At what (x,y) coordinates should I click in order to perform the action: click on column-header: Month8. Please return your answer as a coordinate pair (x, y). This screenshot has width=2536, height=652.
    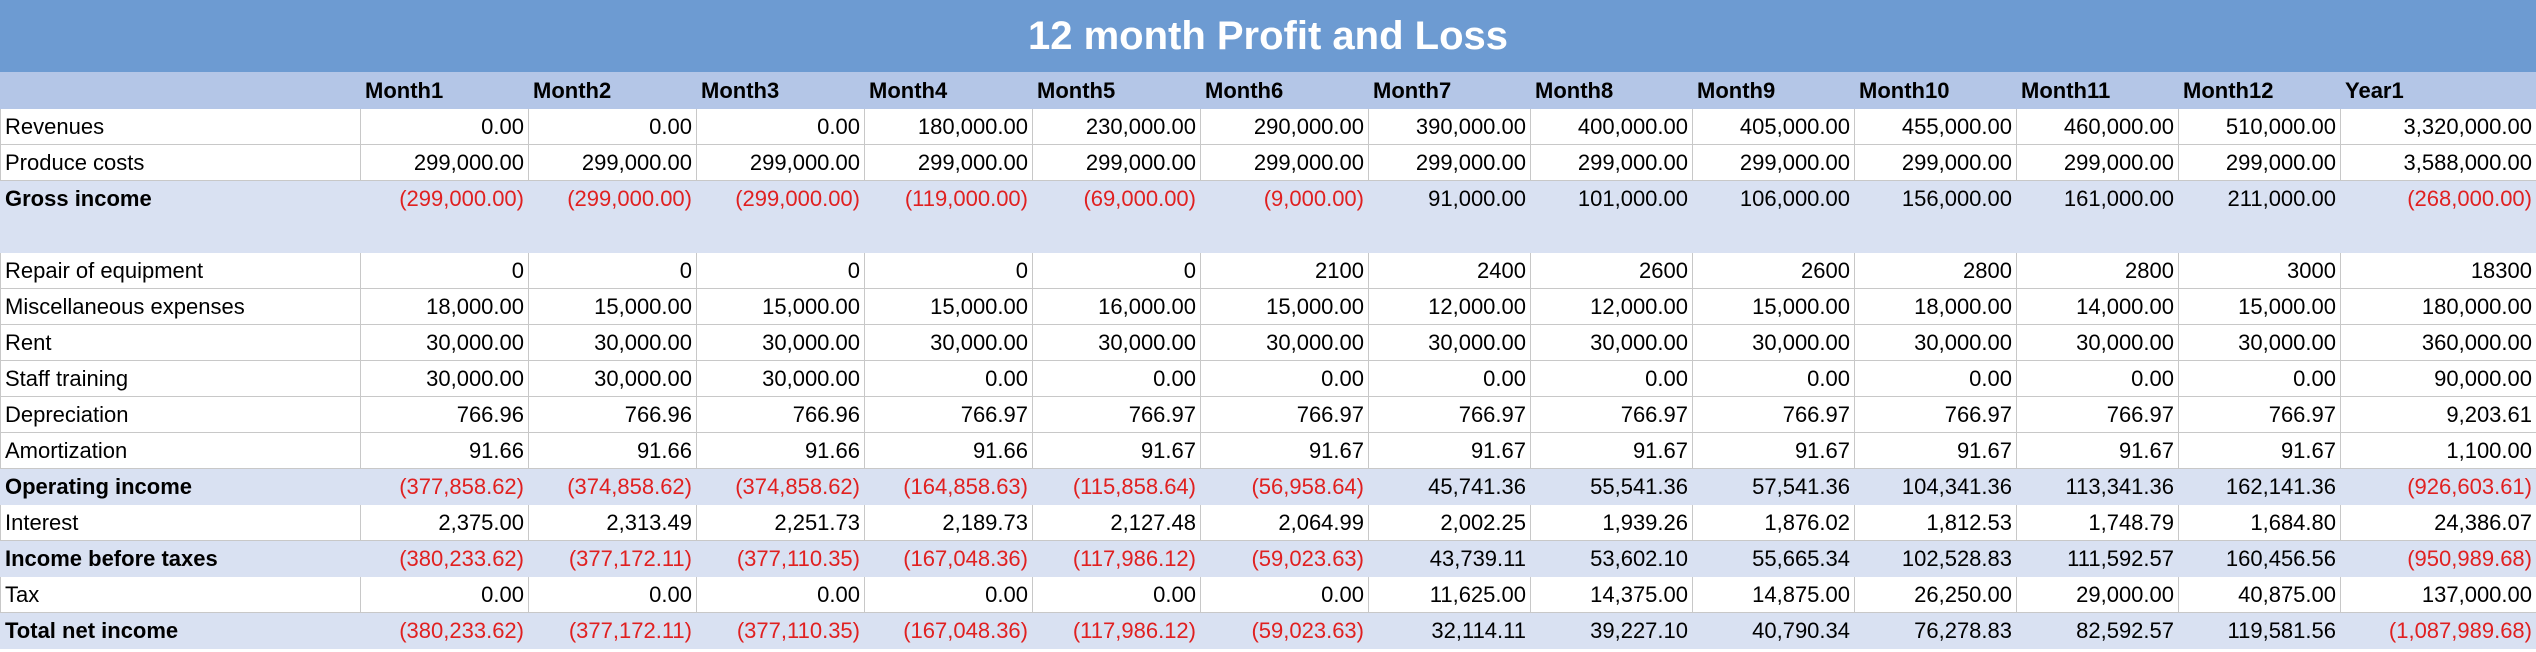
    Looking at the image, I should click on (1611, 90).